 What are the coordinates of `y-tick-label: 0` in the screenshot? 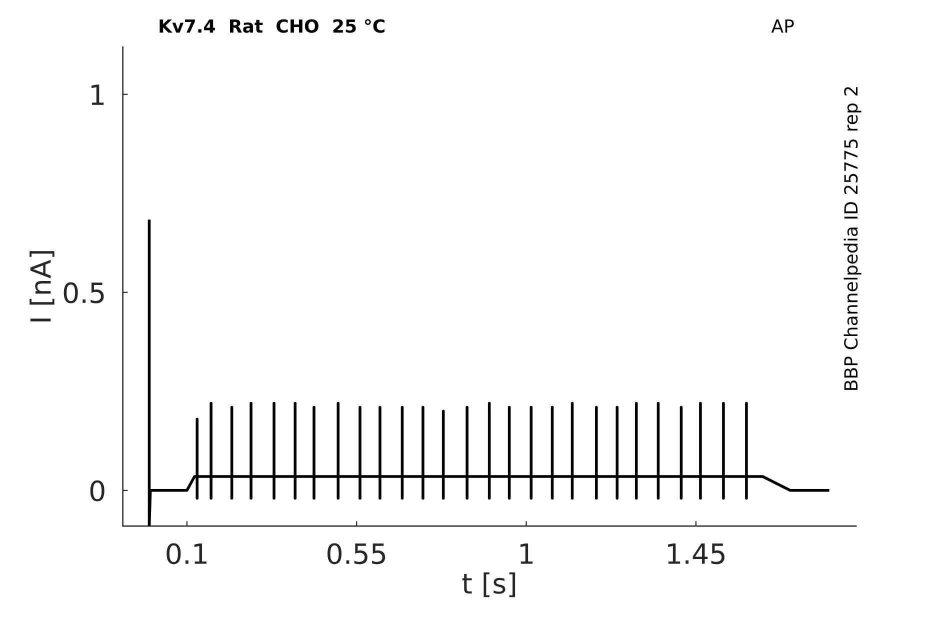 It's located at (97, 491).